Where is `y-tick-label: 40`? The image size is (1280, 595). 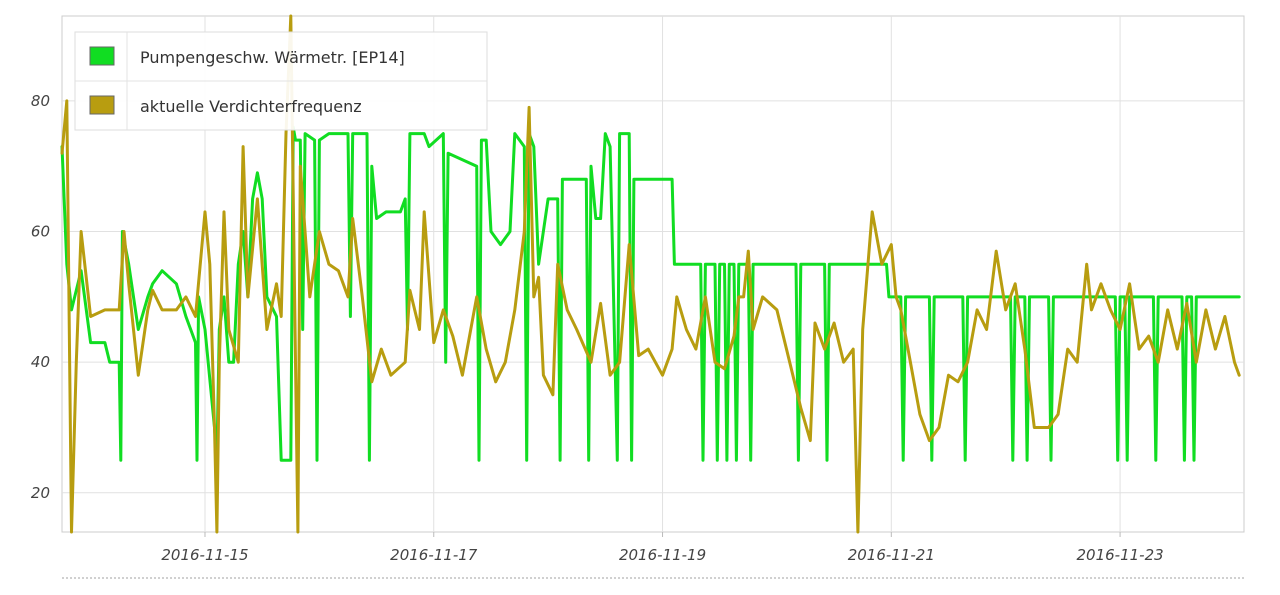
y-tick-label: 40 is located at coordinates (40, 362).